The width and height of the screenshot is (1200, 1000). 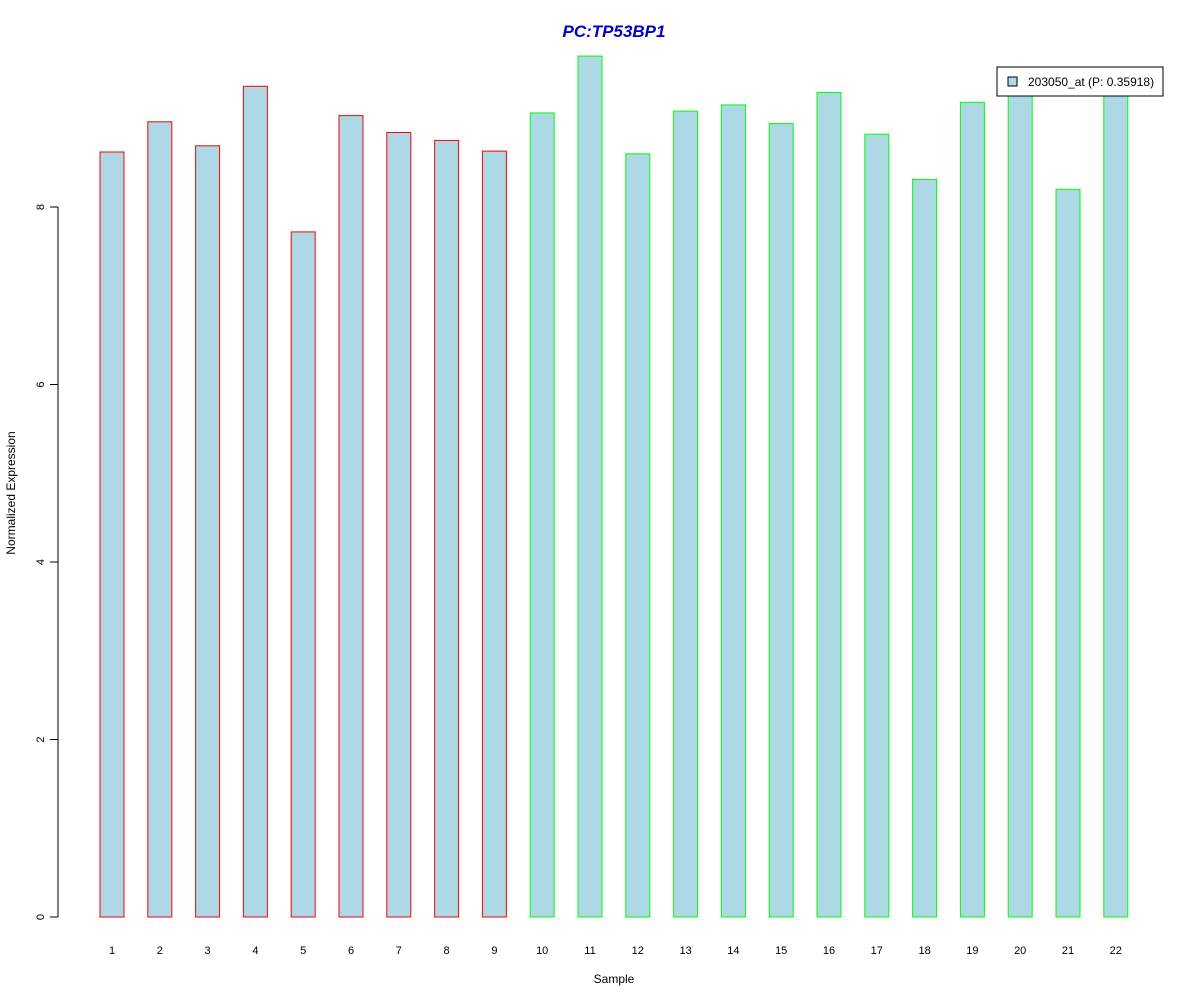 What do you see at coordinates (1020, 951) in the screenshot?
I see `x-tick-label: 20` at bounding box center [1020, 951].